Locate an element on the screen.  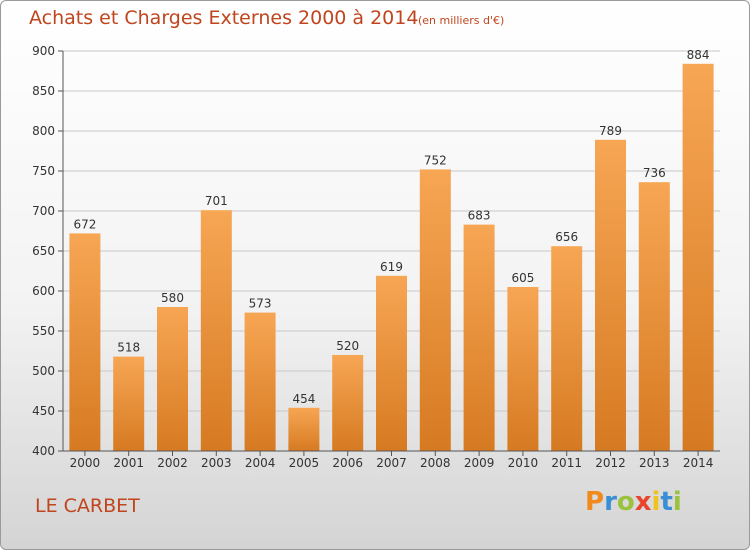
x-tick-label: 2007 is located at coordinates (391, 463).